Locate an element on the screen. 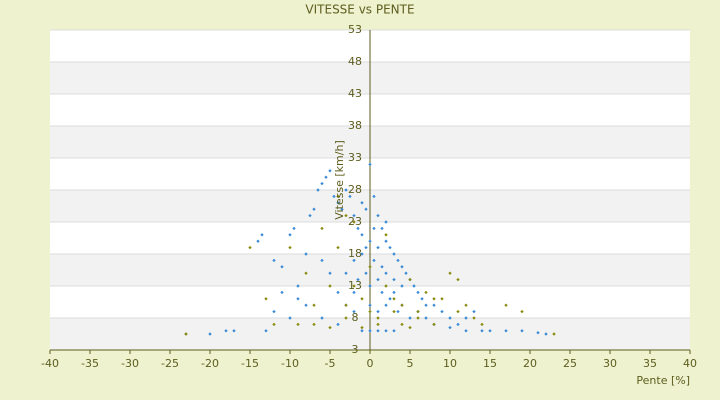  y-tick-label: 8 is located at coordinates (355, 317).